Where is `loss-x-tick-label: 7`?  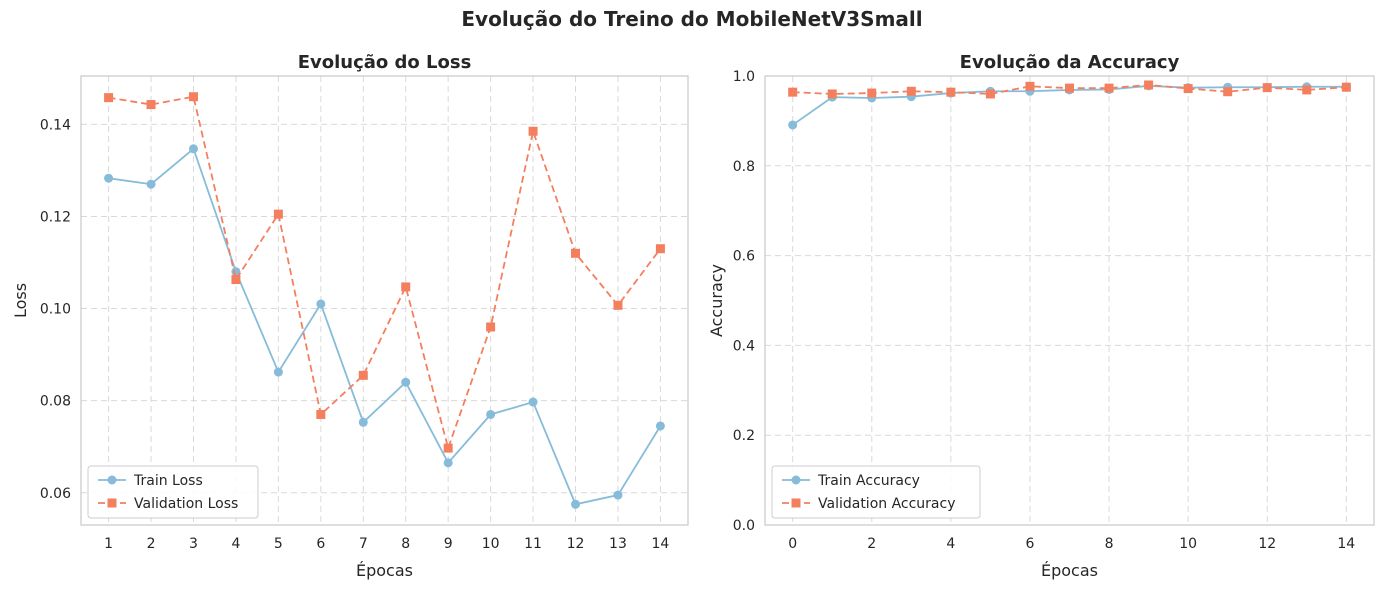
loss-x-tick-label: 7 is located at coordinates (363, 544).